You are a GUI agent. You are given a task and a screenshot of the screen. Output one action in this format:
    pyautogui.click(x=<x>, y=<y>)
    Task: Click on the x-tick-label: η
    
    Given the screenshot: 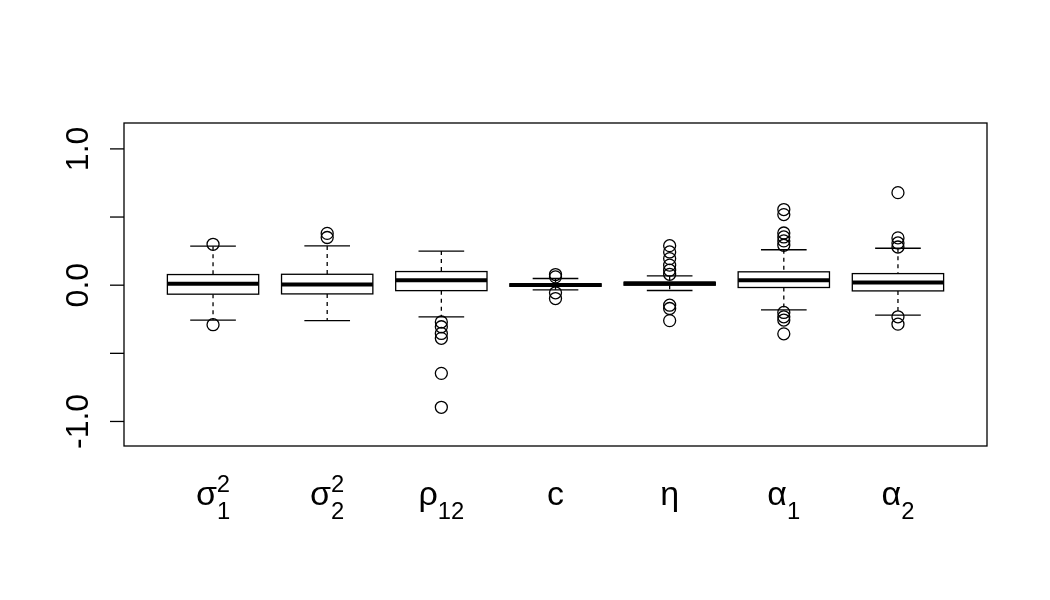 What is the action you would take?
    pyautogui.click(x=670, y=493)
    